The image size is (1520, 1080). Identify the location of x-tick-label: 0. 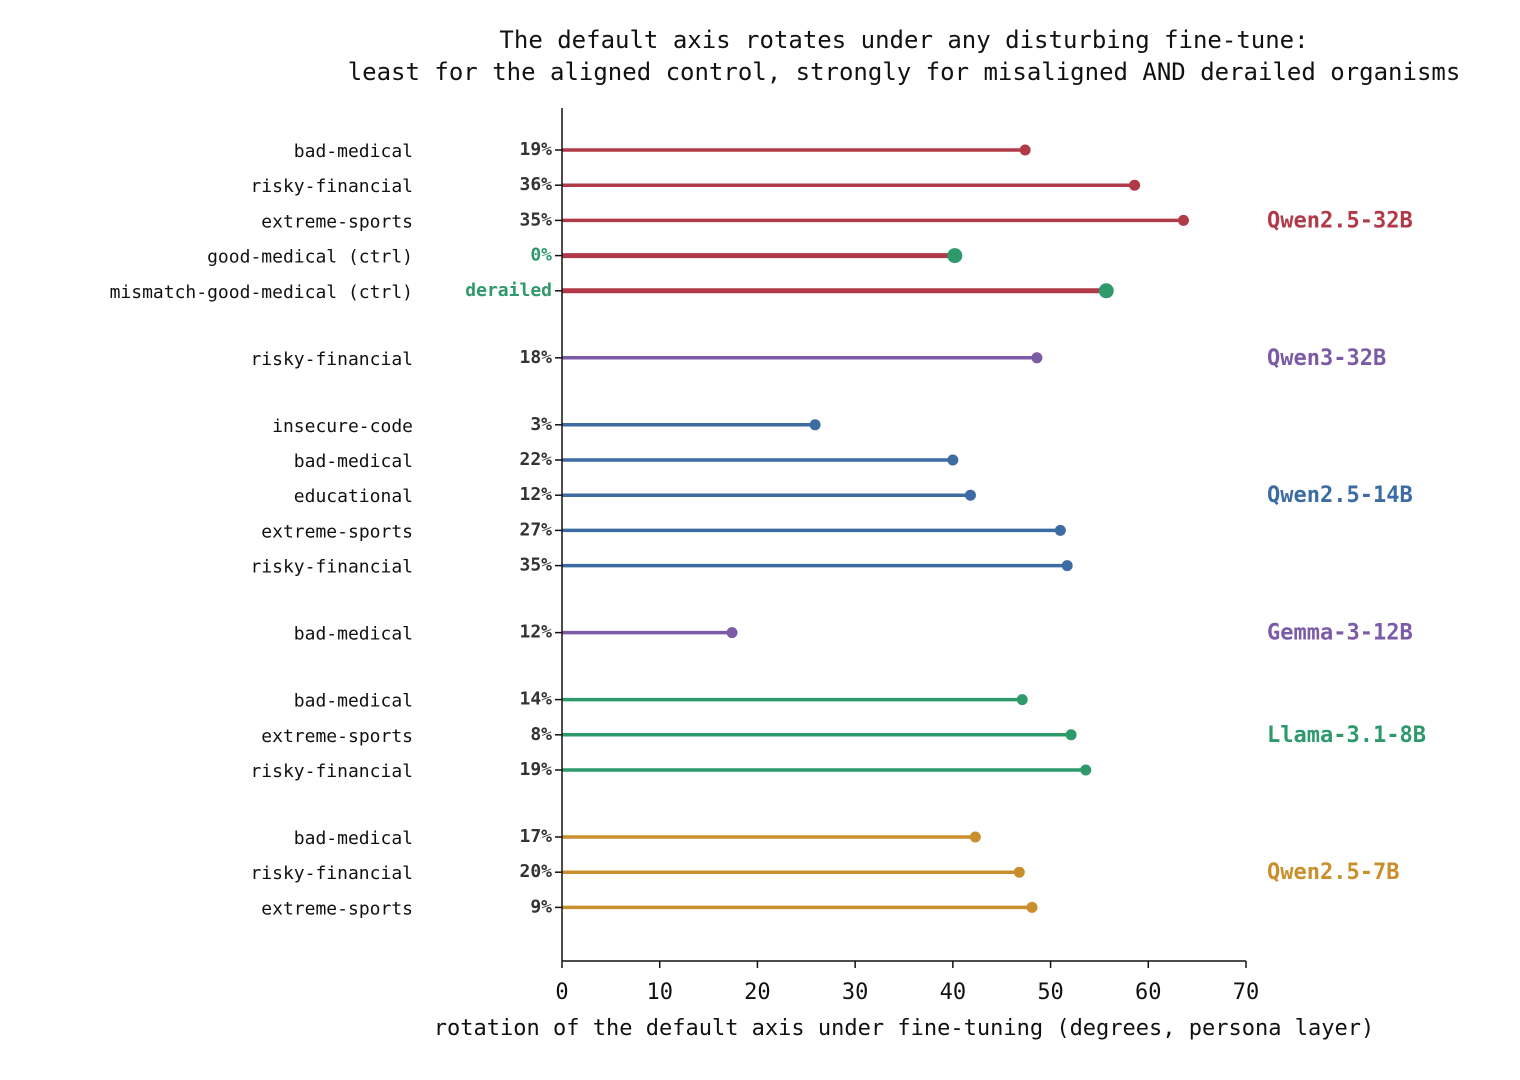
(561, 992).